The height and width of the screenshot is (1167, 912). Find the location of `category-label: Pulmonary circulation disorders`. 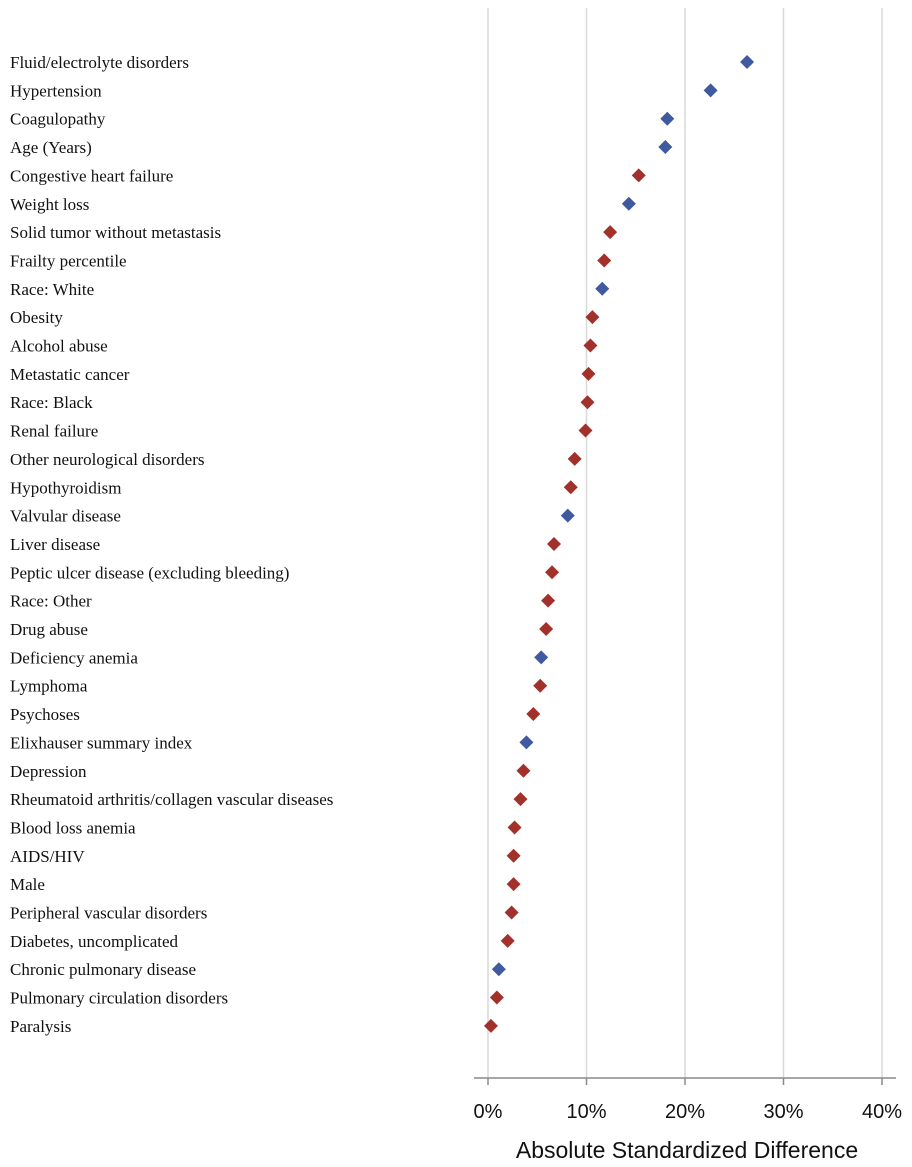

category-label: Pulmonary circulation disorders is located at coordinates (119, 998).